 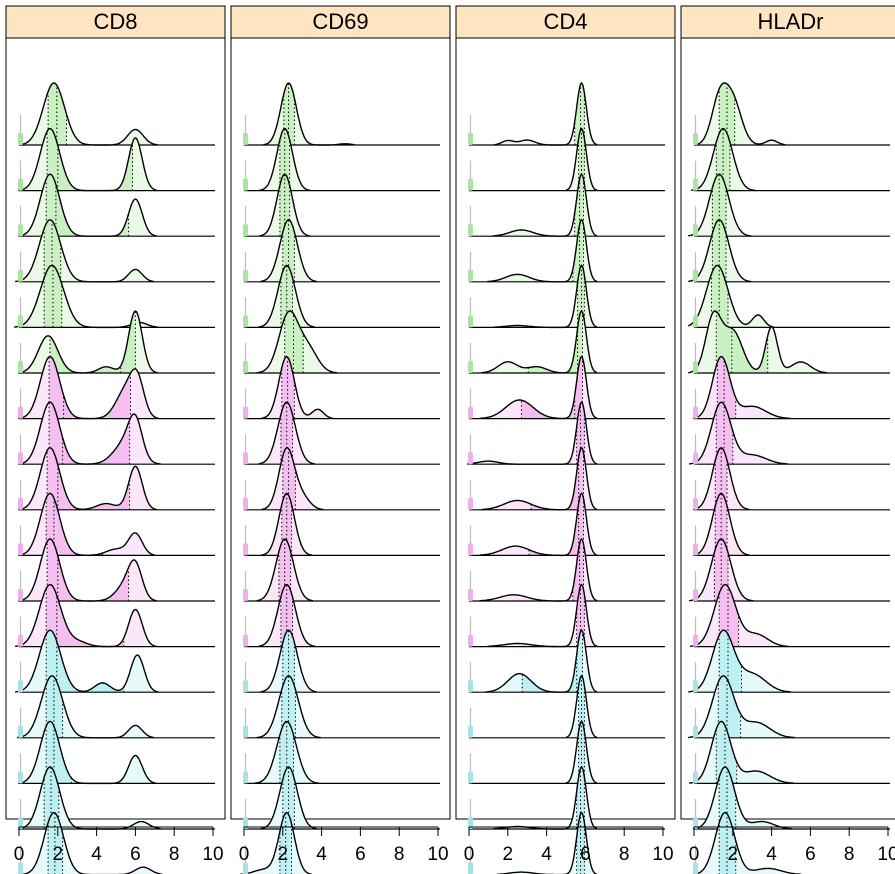 What do you see at coordinates (340, 22) in the screenshot?
I see `strip-cd69` at bounding box center [340, 22].